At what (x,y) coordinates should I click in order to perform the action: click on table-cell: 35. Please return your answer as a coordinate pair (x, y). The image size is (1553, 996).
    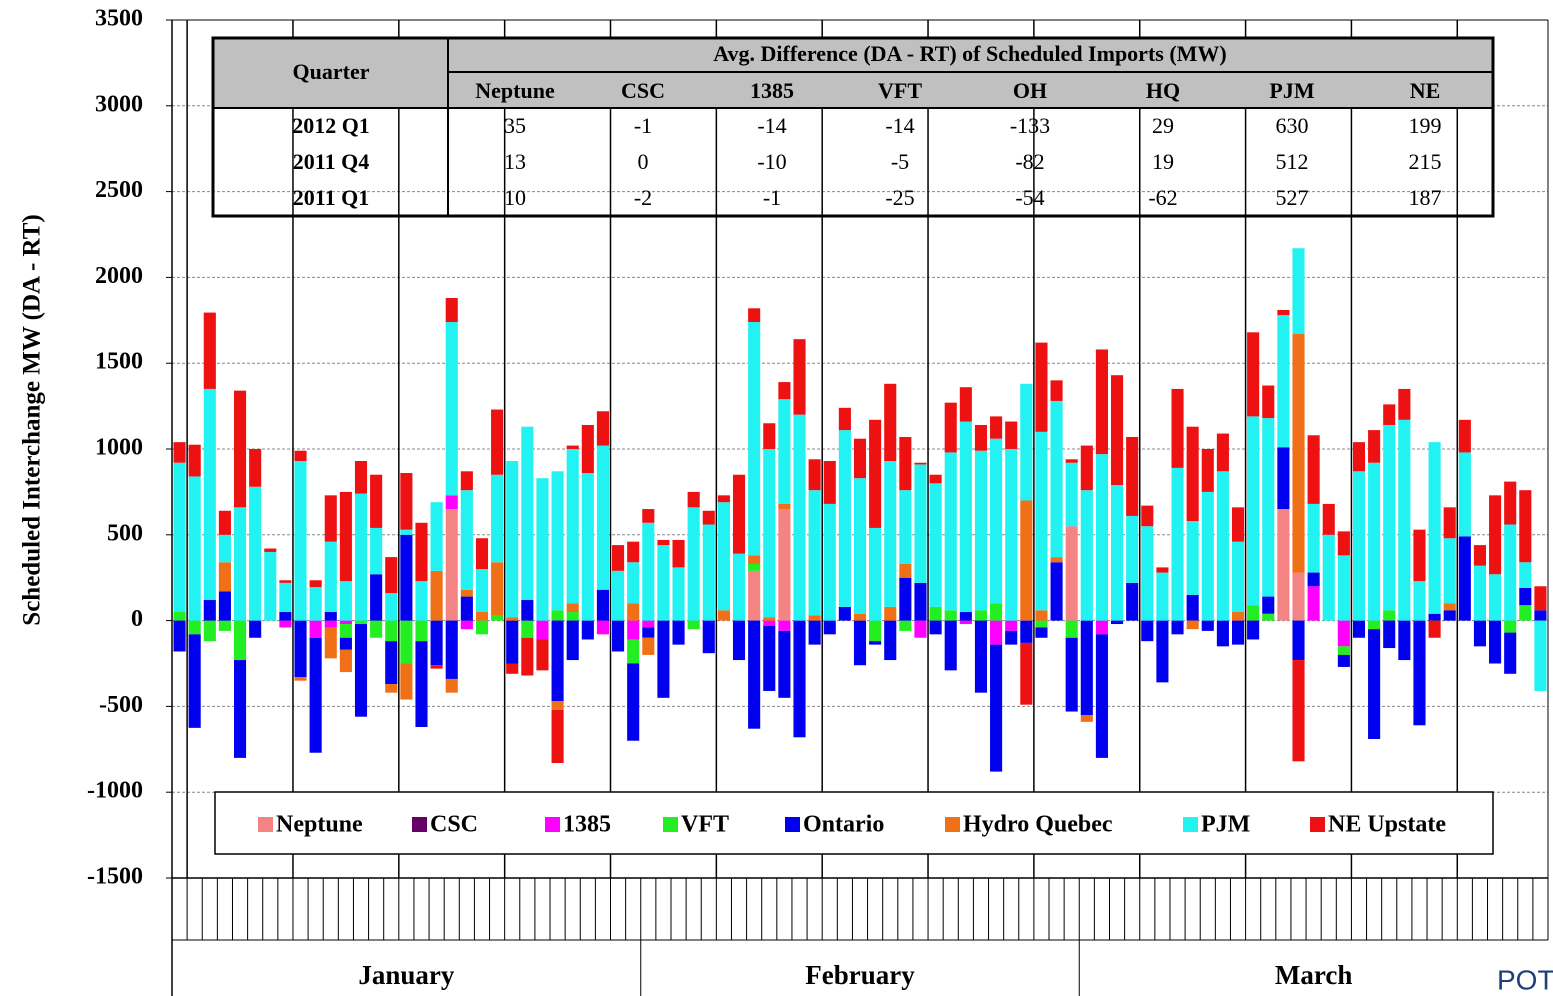
    Looking at the image, I should click on (515, 125).